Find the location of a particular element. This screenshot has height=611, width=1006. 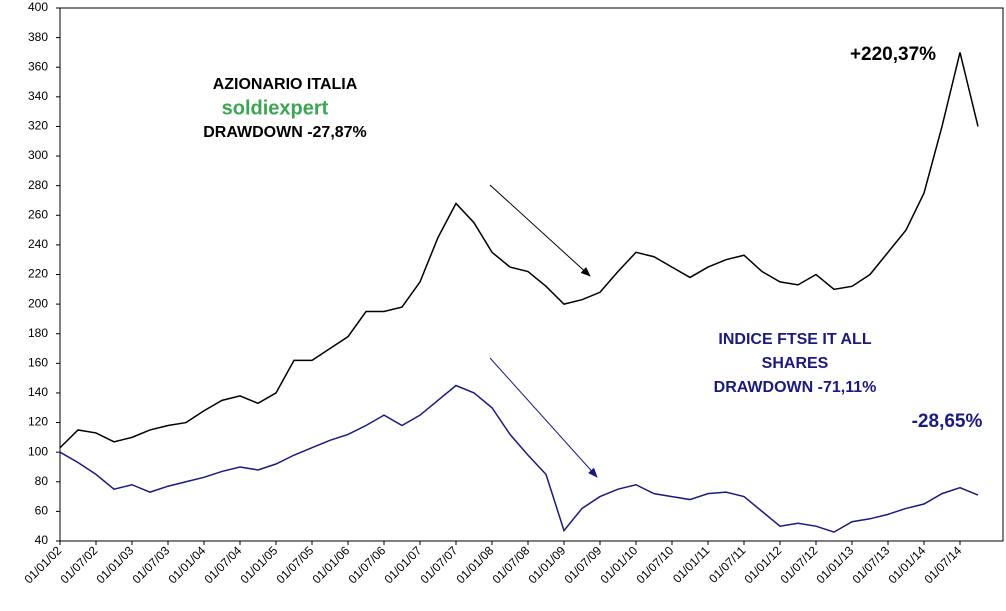

y-tick-label: 180 is located at coordinates (38, 333).